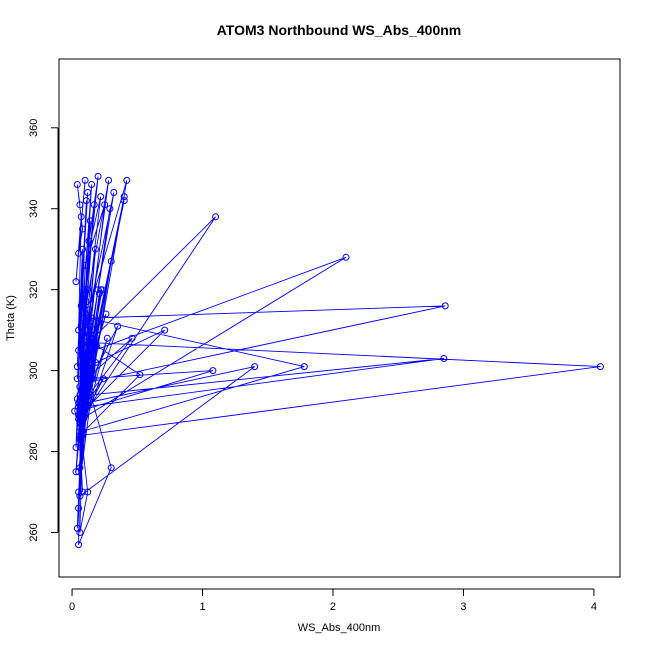 This screenshot has height=650, width=650. Describe the element at coordinates (34, 532) in the screenshot. I see `y-tick-label: 260` at that location.